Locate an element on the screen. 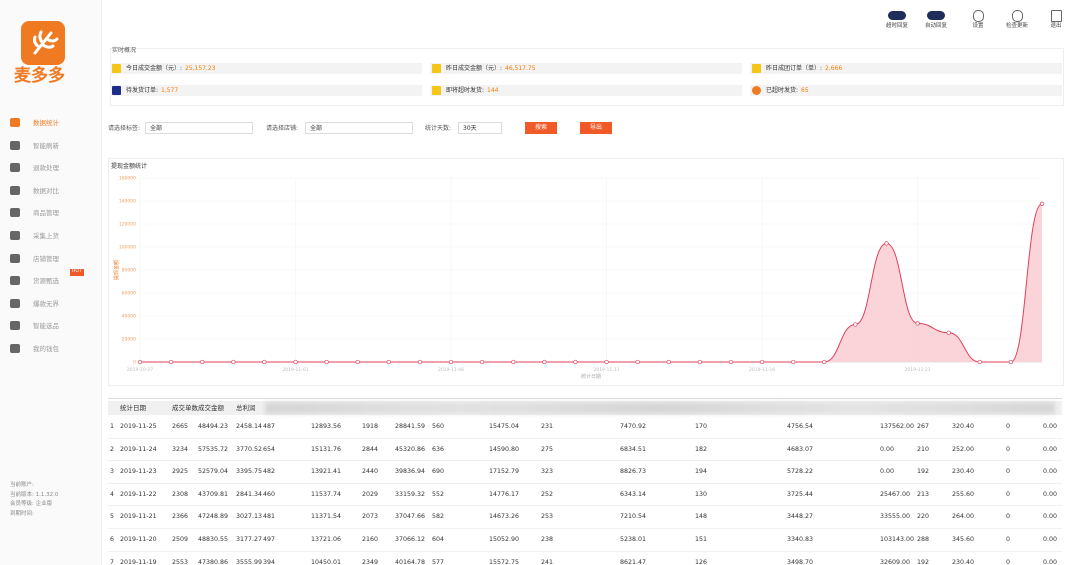  table-cell: 15052.90 is located at coordinates (504, 539).